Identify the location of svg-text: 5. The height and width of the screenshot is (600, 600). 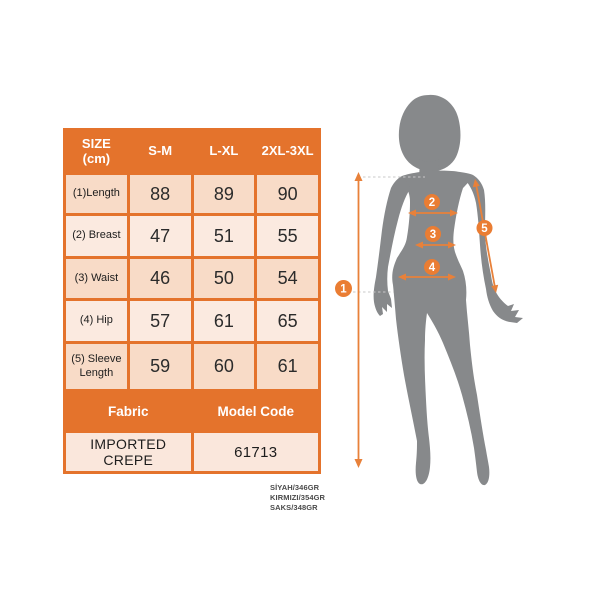
(484, 229).